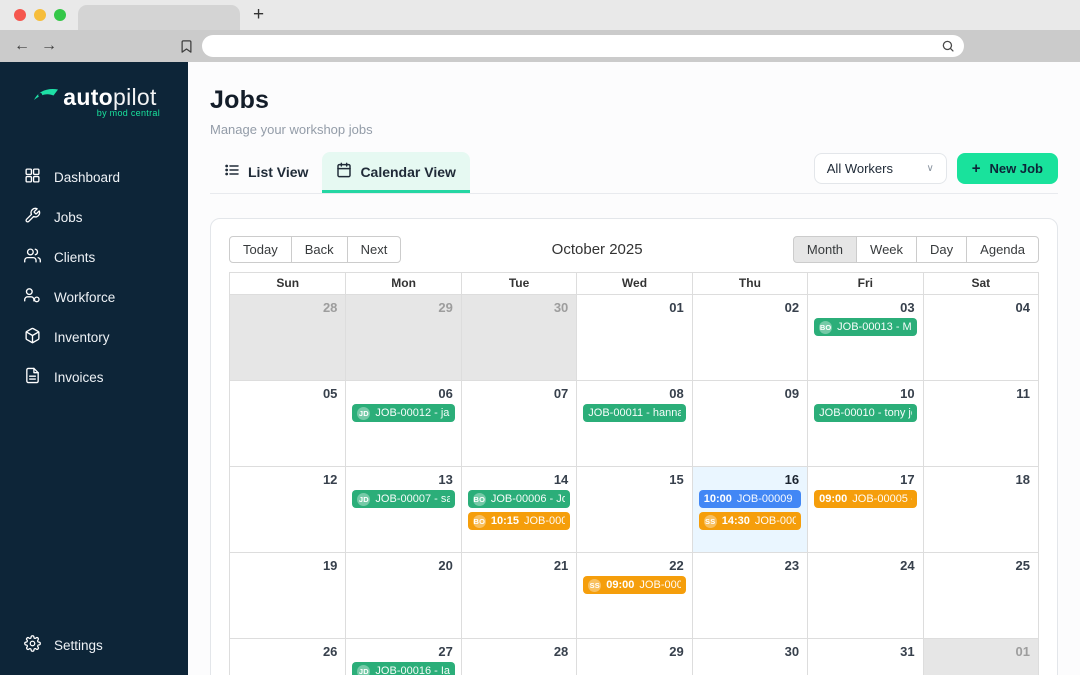 The image size is (1080, 675). Describe the element at coordinates (874, 327) in the screenshot. I see `event-label: JOB-00013 - Matty` at that location.